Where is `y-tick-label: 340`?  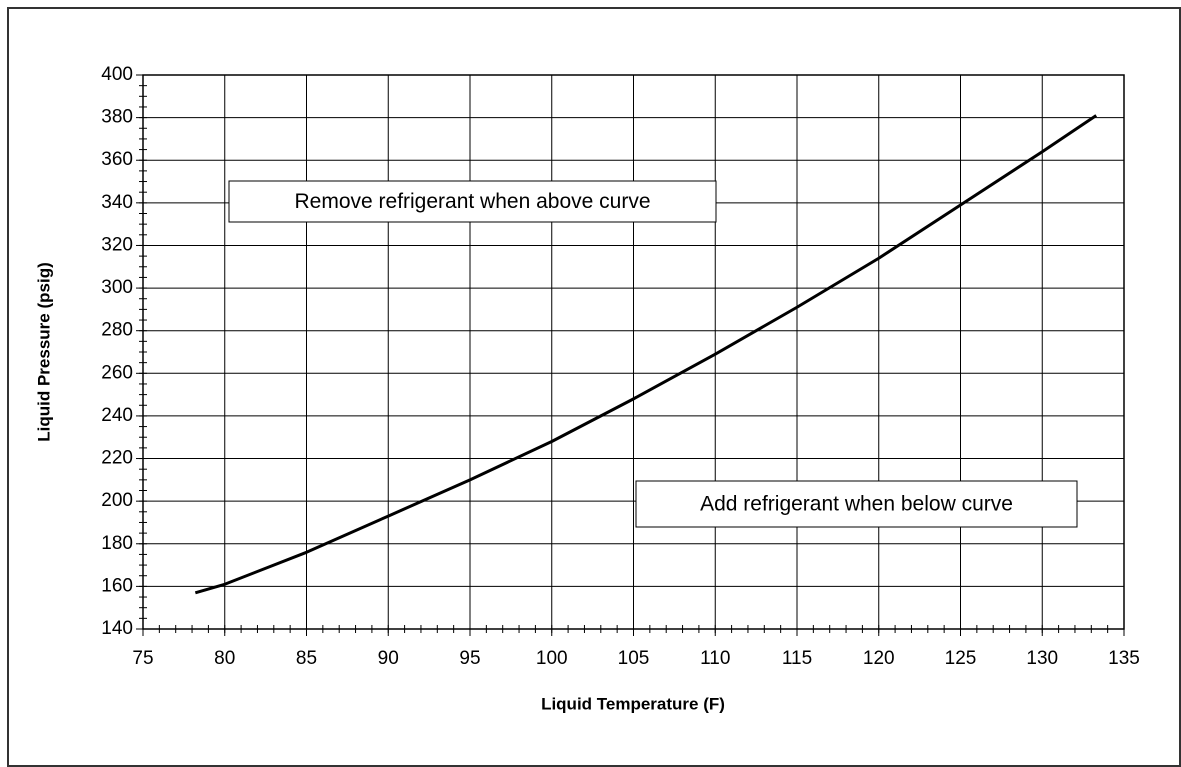
y-tick-label: 340 is located at coordinates (117, 202).